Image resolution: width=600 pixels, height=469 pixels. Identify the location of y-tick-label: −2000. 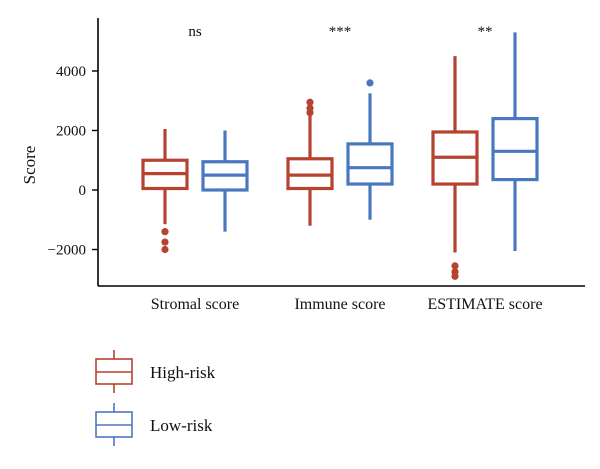
(67, 251).